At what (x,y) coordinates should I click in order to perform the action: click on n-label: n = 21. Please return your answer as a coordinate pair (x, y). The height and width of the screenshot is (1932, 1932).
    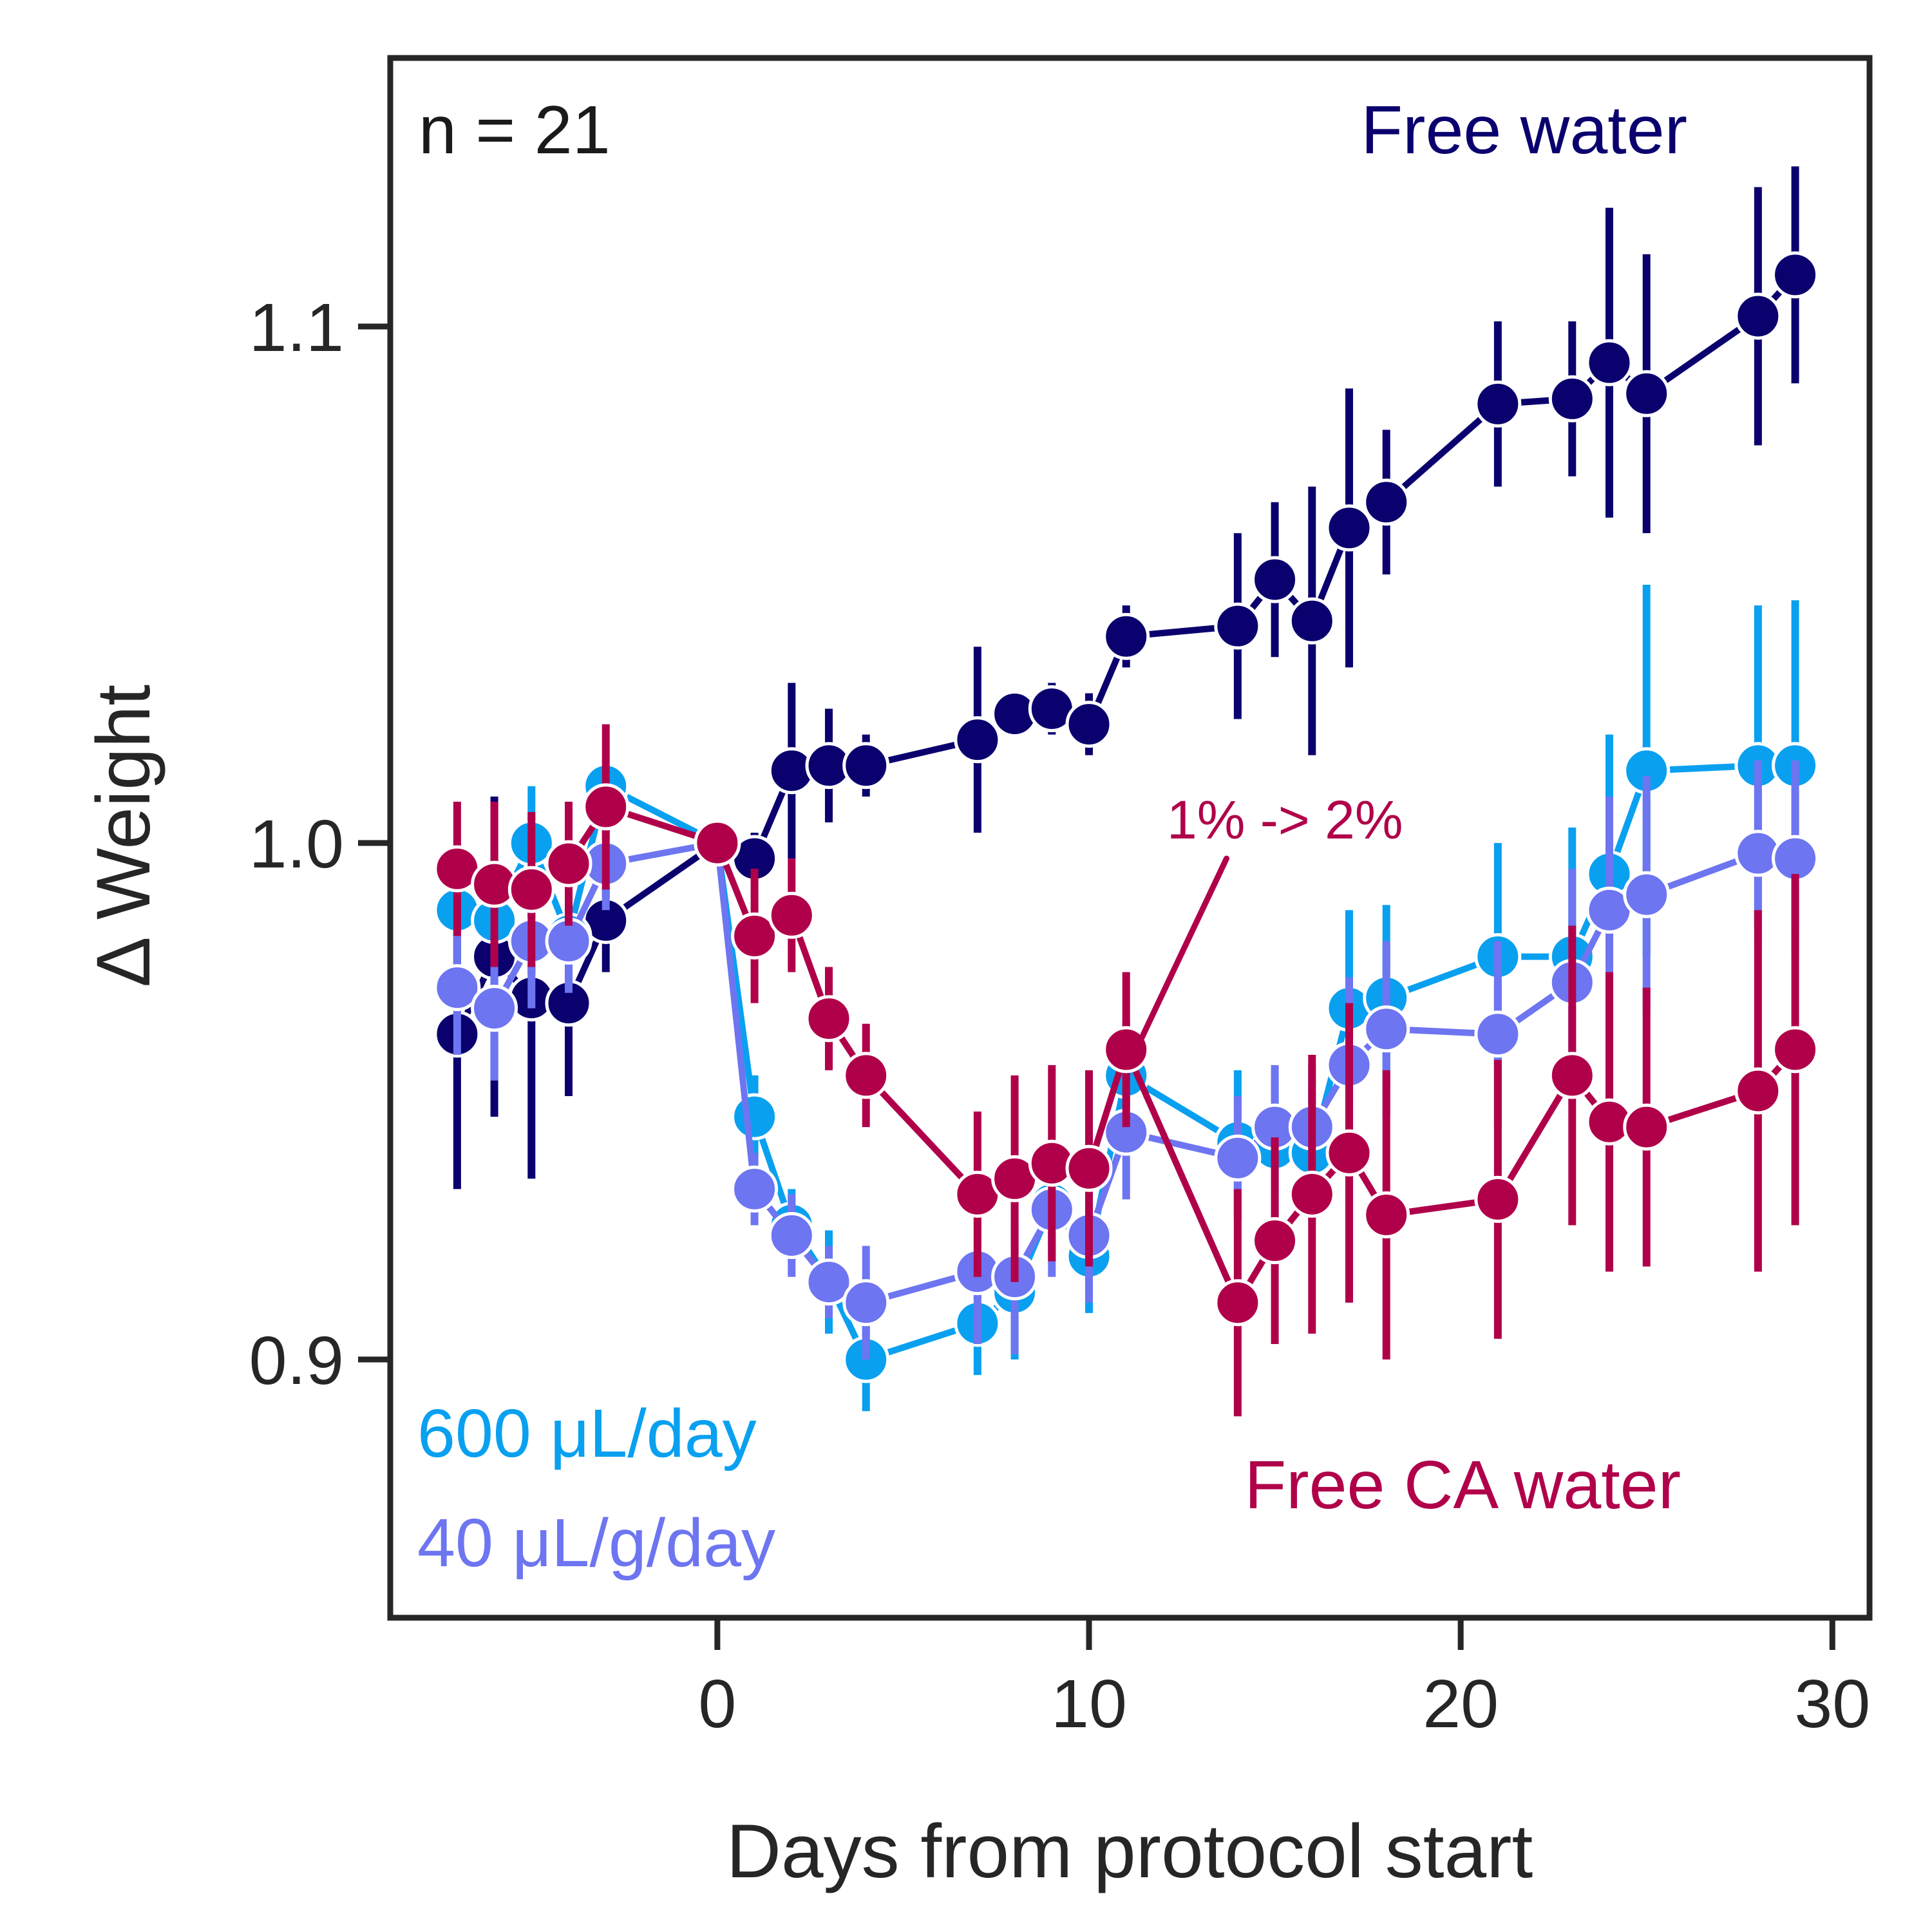
    Looking at the image, I should click on (515, 130).